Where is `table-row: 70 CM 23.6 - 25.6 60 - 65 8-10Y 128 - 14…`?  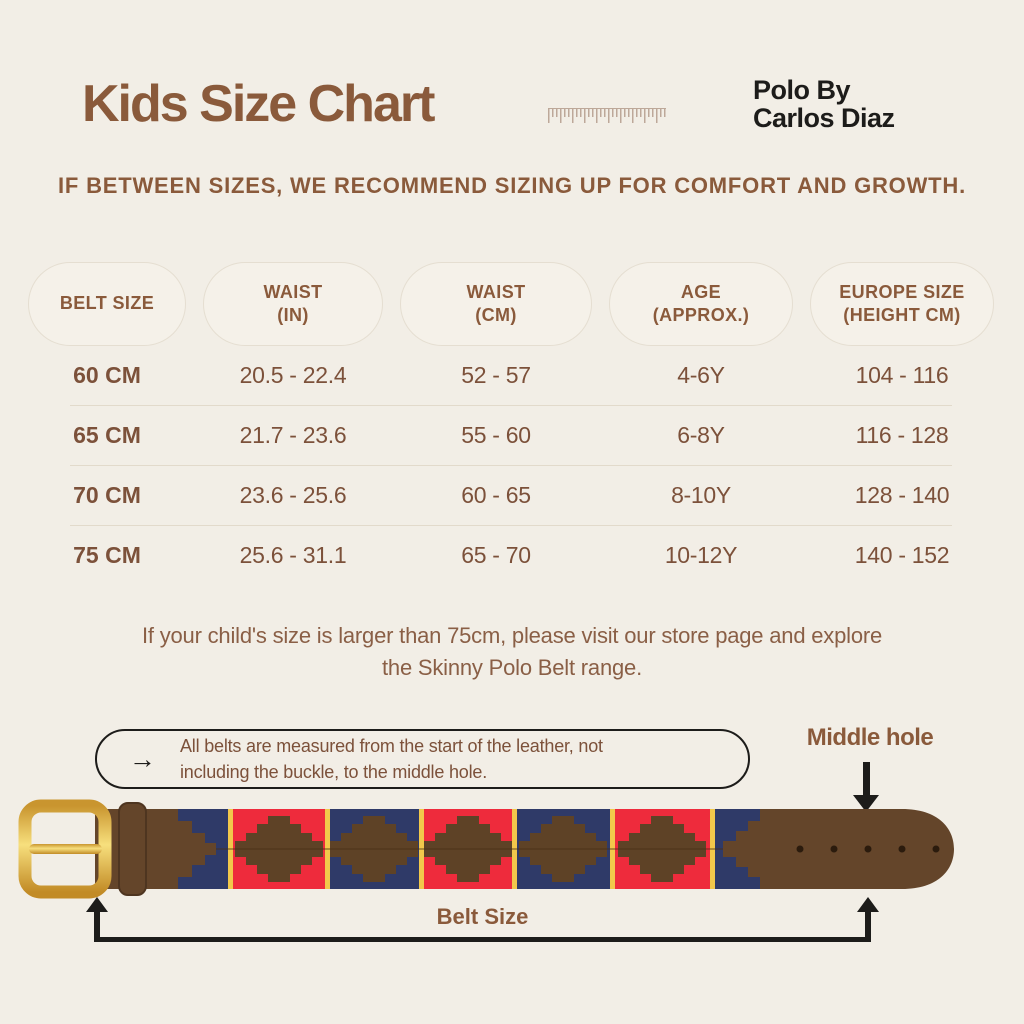 table-row: 70 CM 23.6 - 25.6 60 - 65 8-10Y 128 - 14… is located at coordinates (511, 495).